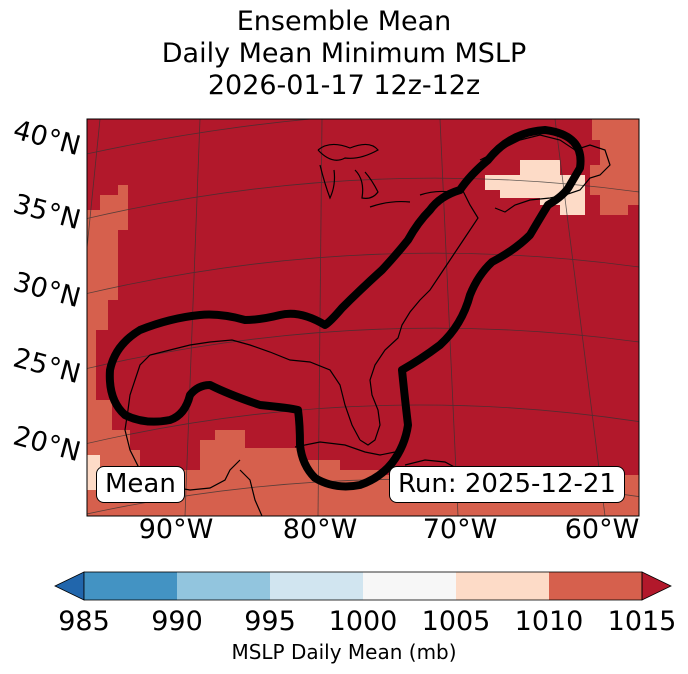 The width and height of the screenshot is (688, 674). I want to click on colorbar-tick-1010: 1010, so click(549, 621).